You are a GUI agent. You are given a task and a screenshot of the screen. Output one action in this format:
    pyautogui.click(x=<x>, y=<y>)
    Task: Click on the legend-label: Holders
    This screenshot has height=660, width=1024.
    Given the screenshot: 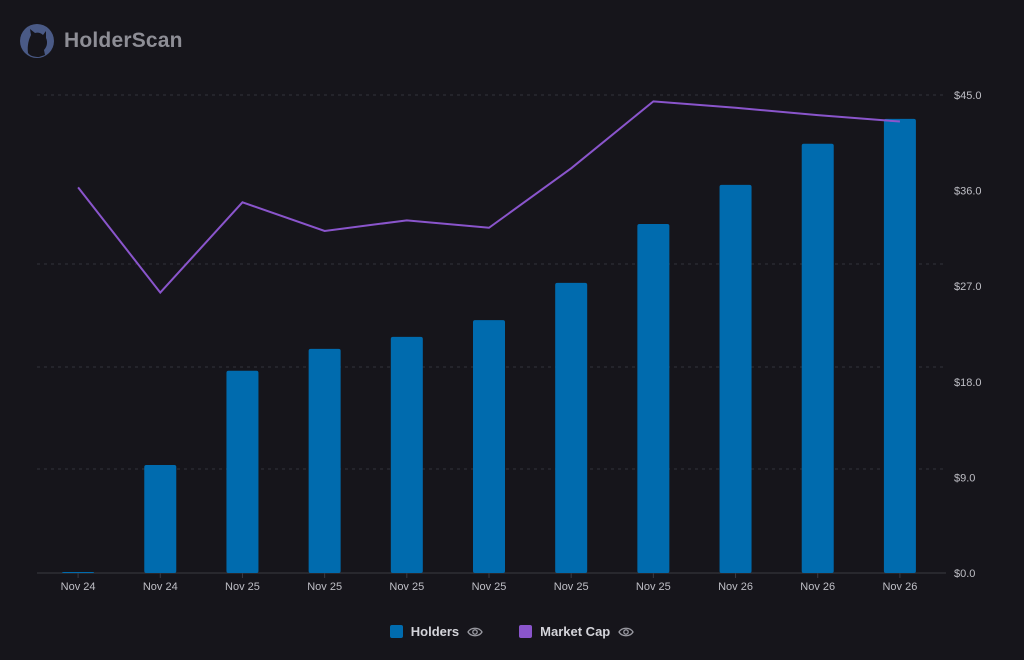 What is the action you would take?
    pyautogui.click(x=435, y=631)
    